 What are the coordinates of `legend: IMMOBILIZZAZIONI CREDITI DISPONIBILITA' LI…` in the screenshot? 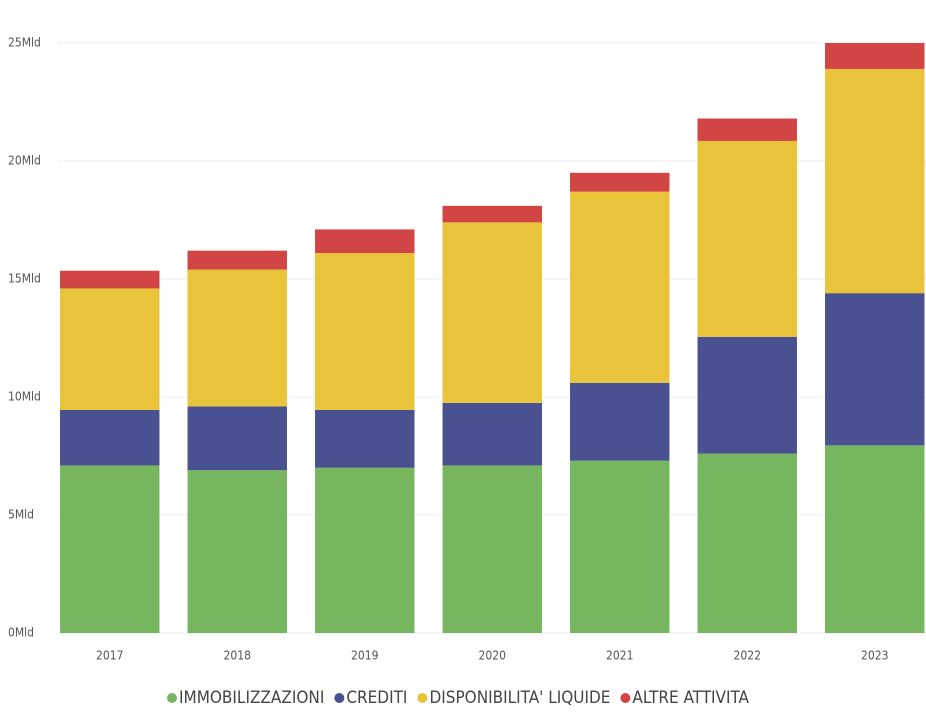 It's located at (458, 698).